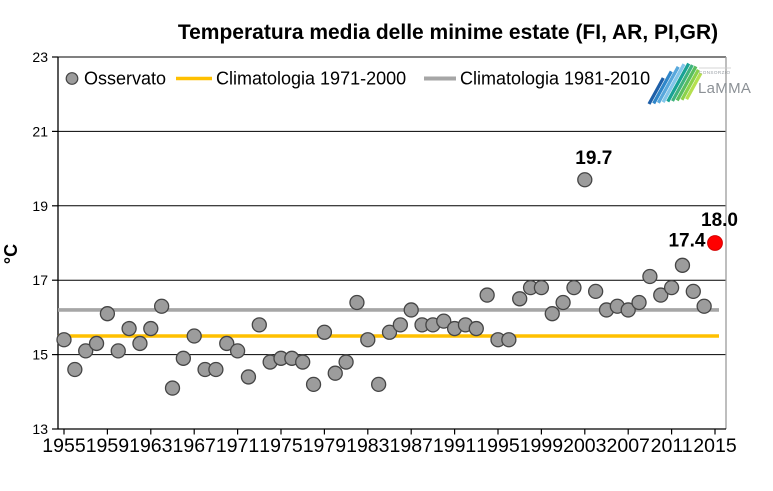 The width and height of the screenshot is (773, 491). Describe the element at coordinates (682, 265) in the screenshot. I see `observed-point-2012` at that location.